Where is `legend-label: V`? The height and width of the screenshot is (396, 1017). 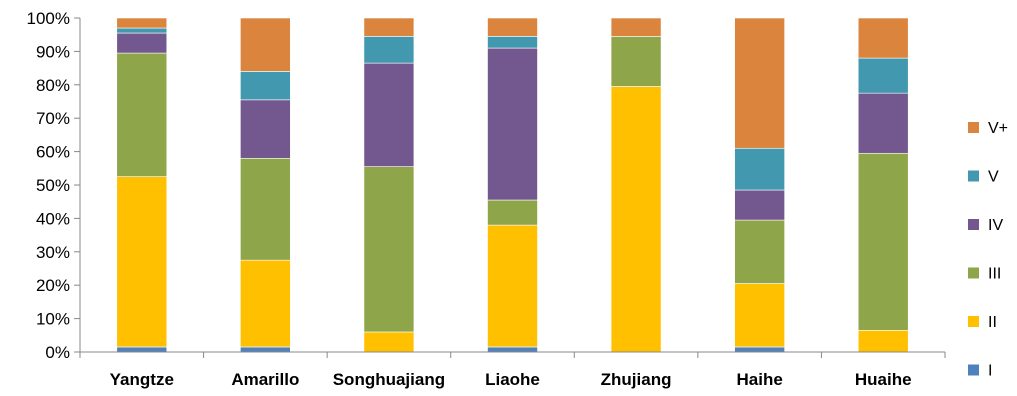 legend-label: V is located at coordinates (993, 177).